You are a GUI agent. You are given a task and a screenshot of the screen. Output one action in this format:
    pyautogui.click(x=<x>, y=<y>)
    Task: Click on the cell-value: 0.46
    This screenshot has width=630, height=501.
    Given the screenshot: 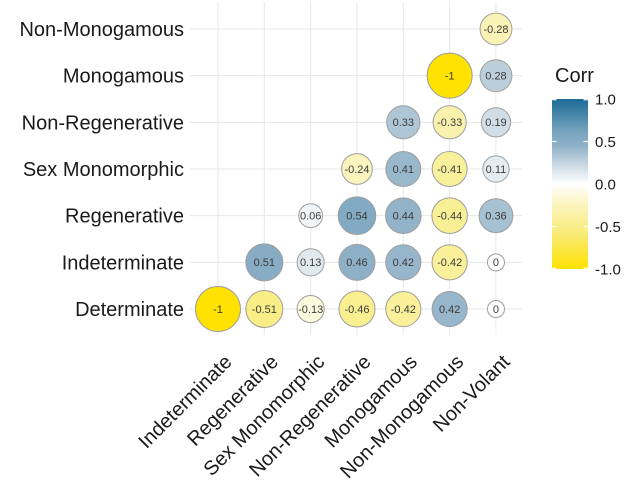 What is the action you would take?
    pyautogui.click(x=356, y=263)
    